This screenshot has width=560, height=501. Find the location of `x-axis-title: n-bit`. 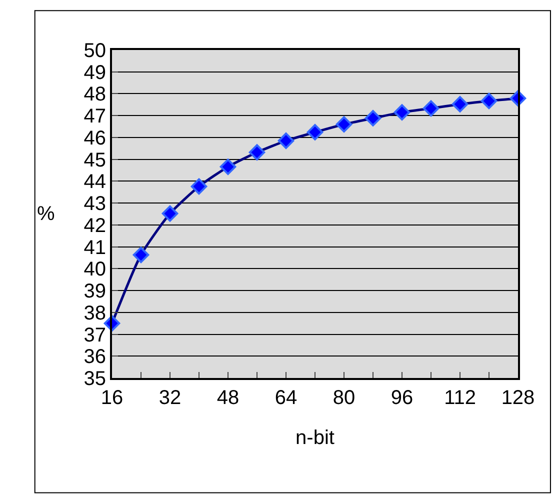

x-axis-title: n-bit is located at coordinates (315, 438).